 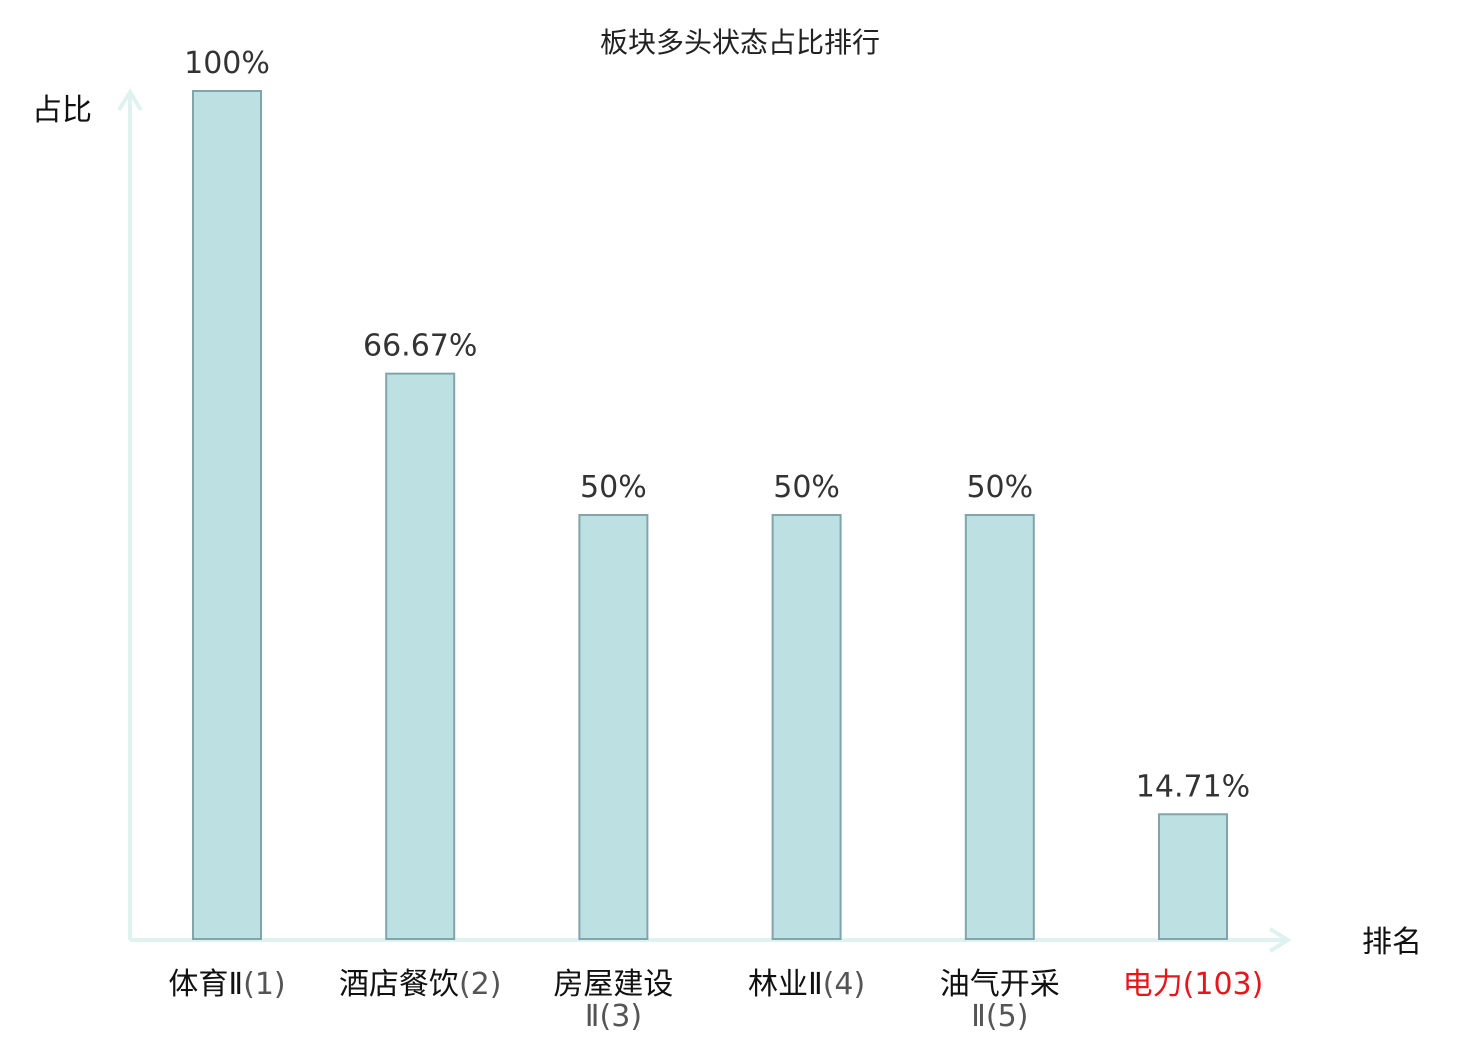 I want to click on category-label: 林业Ⅱ(4), so click(x=806, y=984).